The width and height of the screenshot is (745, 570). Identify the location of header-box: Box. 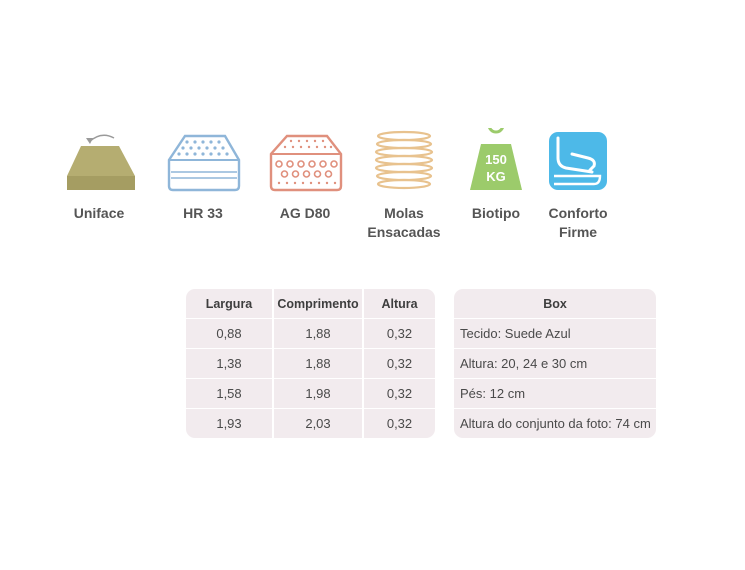
(555, 303).